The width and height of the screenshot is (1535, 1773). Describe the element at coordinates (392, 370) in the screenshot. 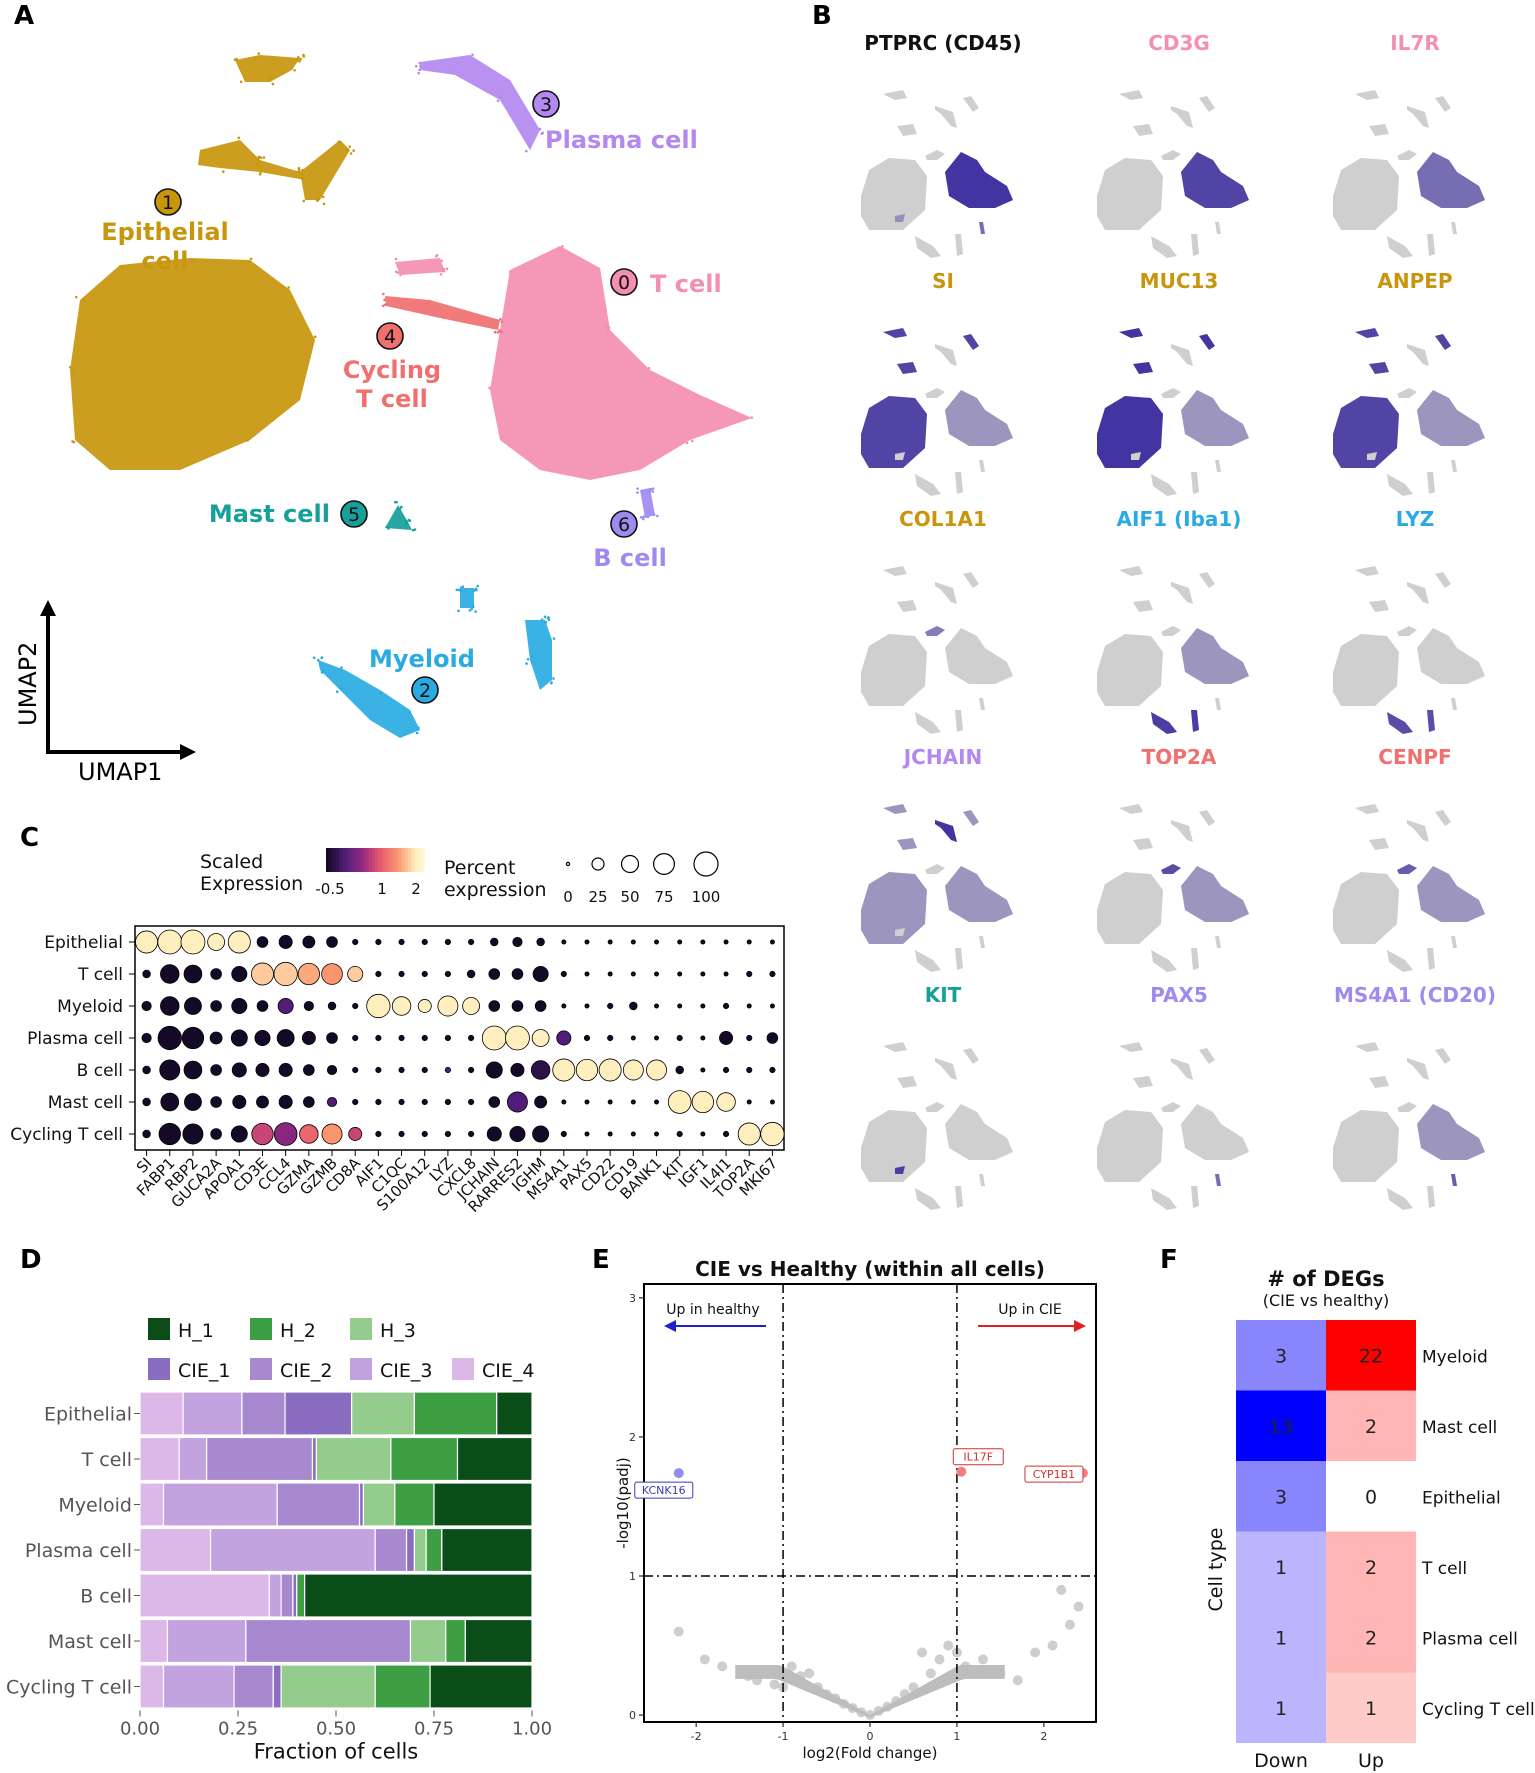

I see `umap-cluster-label: Cycling` at that location.